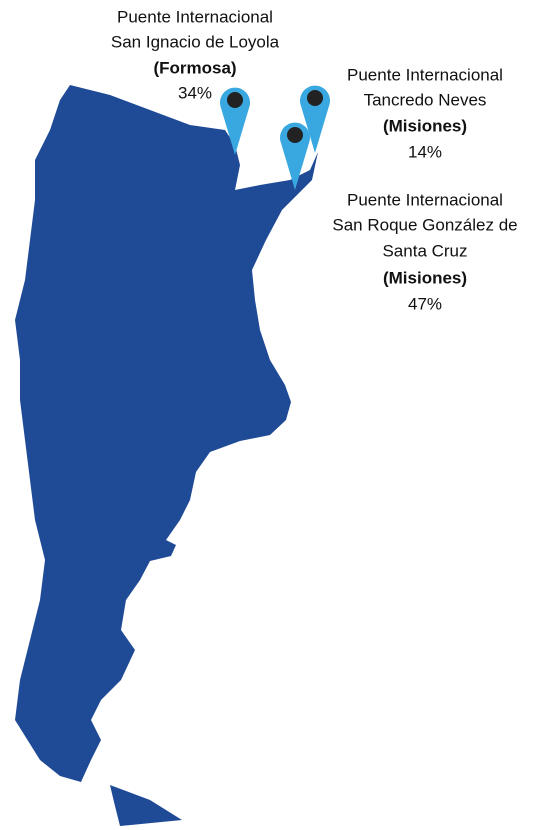  I want to click on marker-name: Tancredo Neves, so click(425, 99).